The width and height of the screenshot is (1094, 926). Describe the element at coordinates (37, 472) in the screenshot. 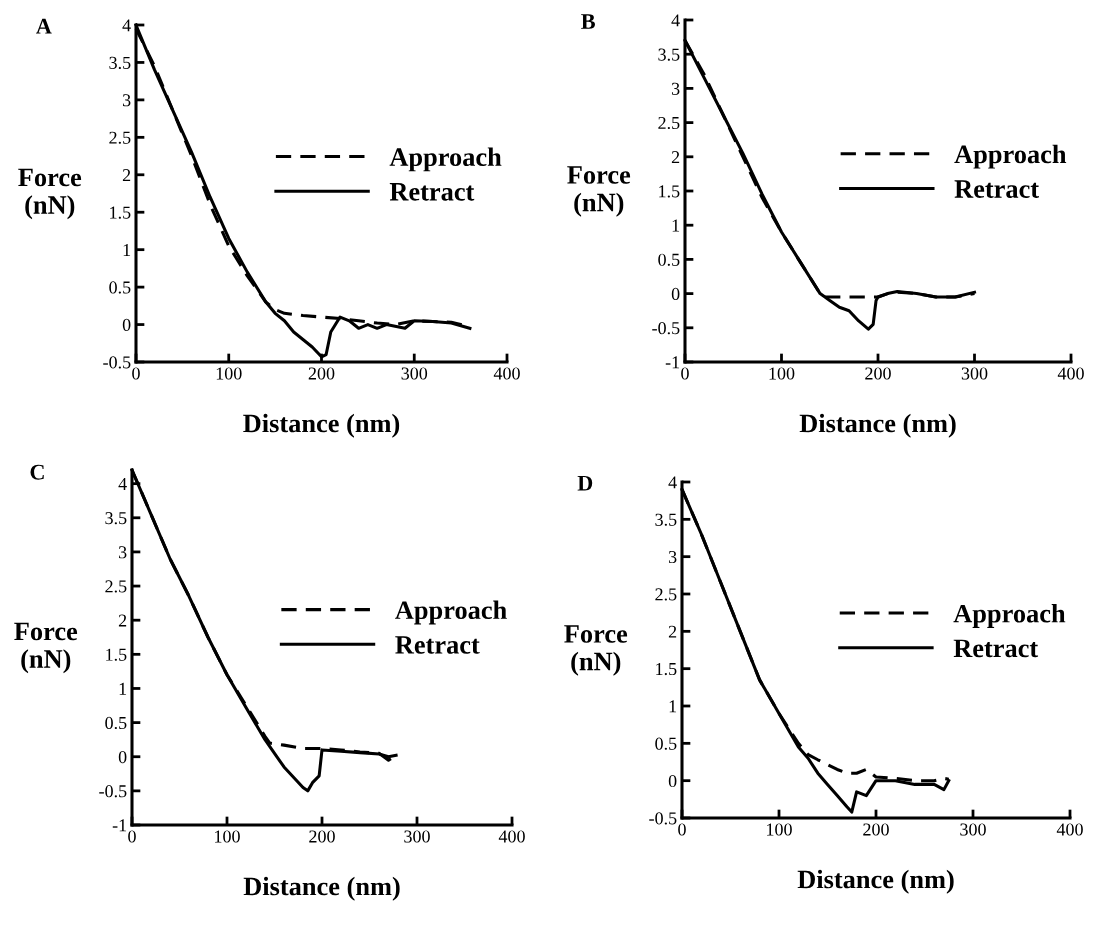

I see `chart-title: C` at that location.